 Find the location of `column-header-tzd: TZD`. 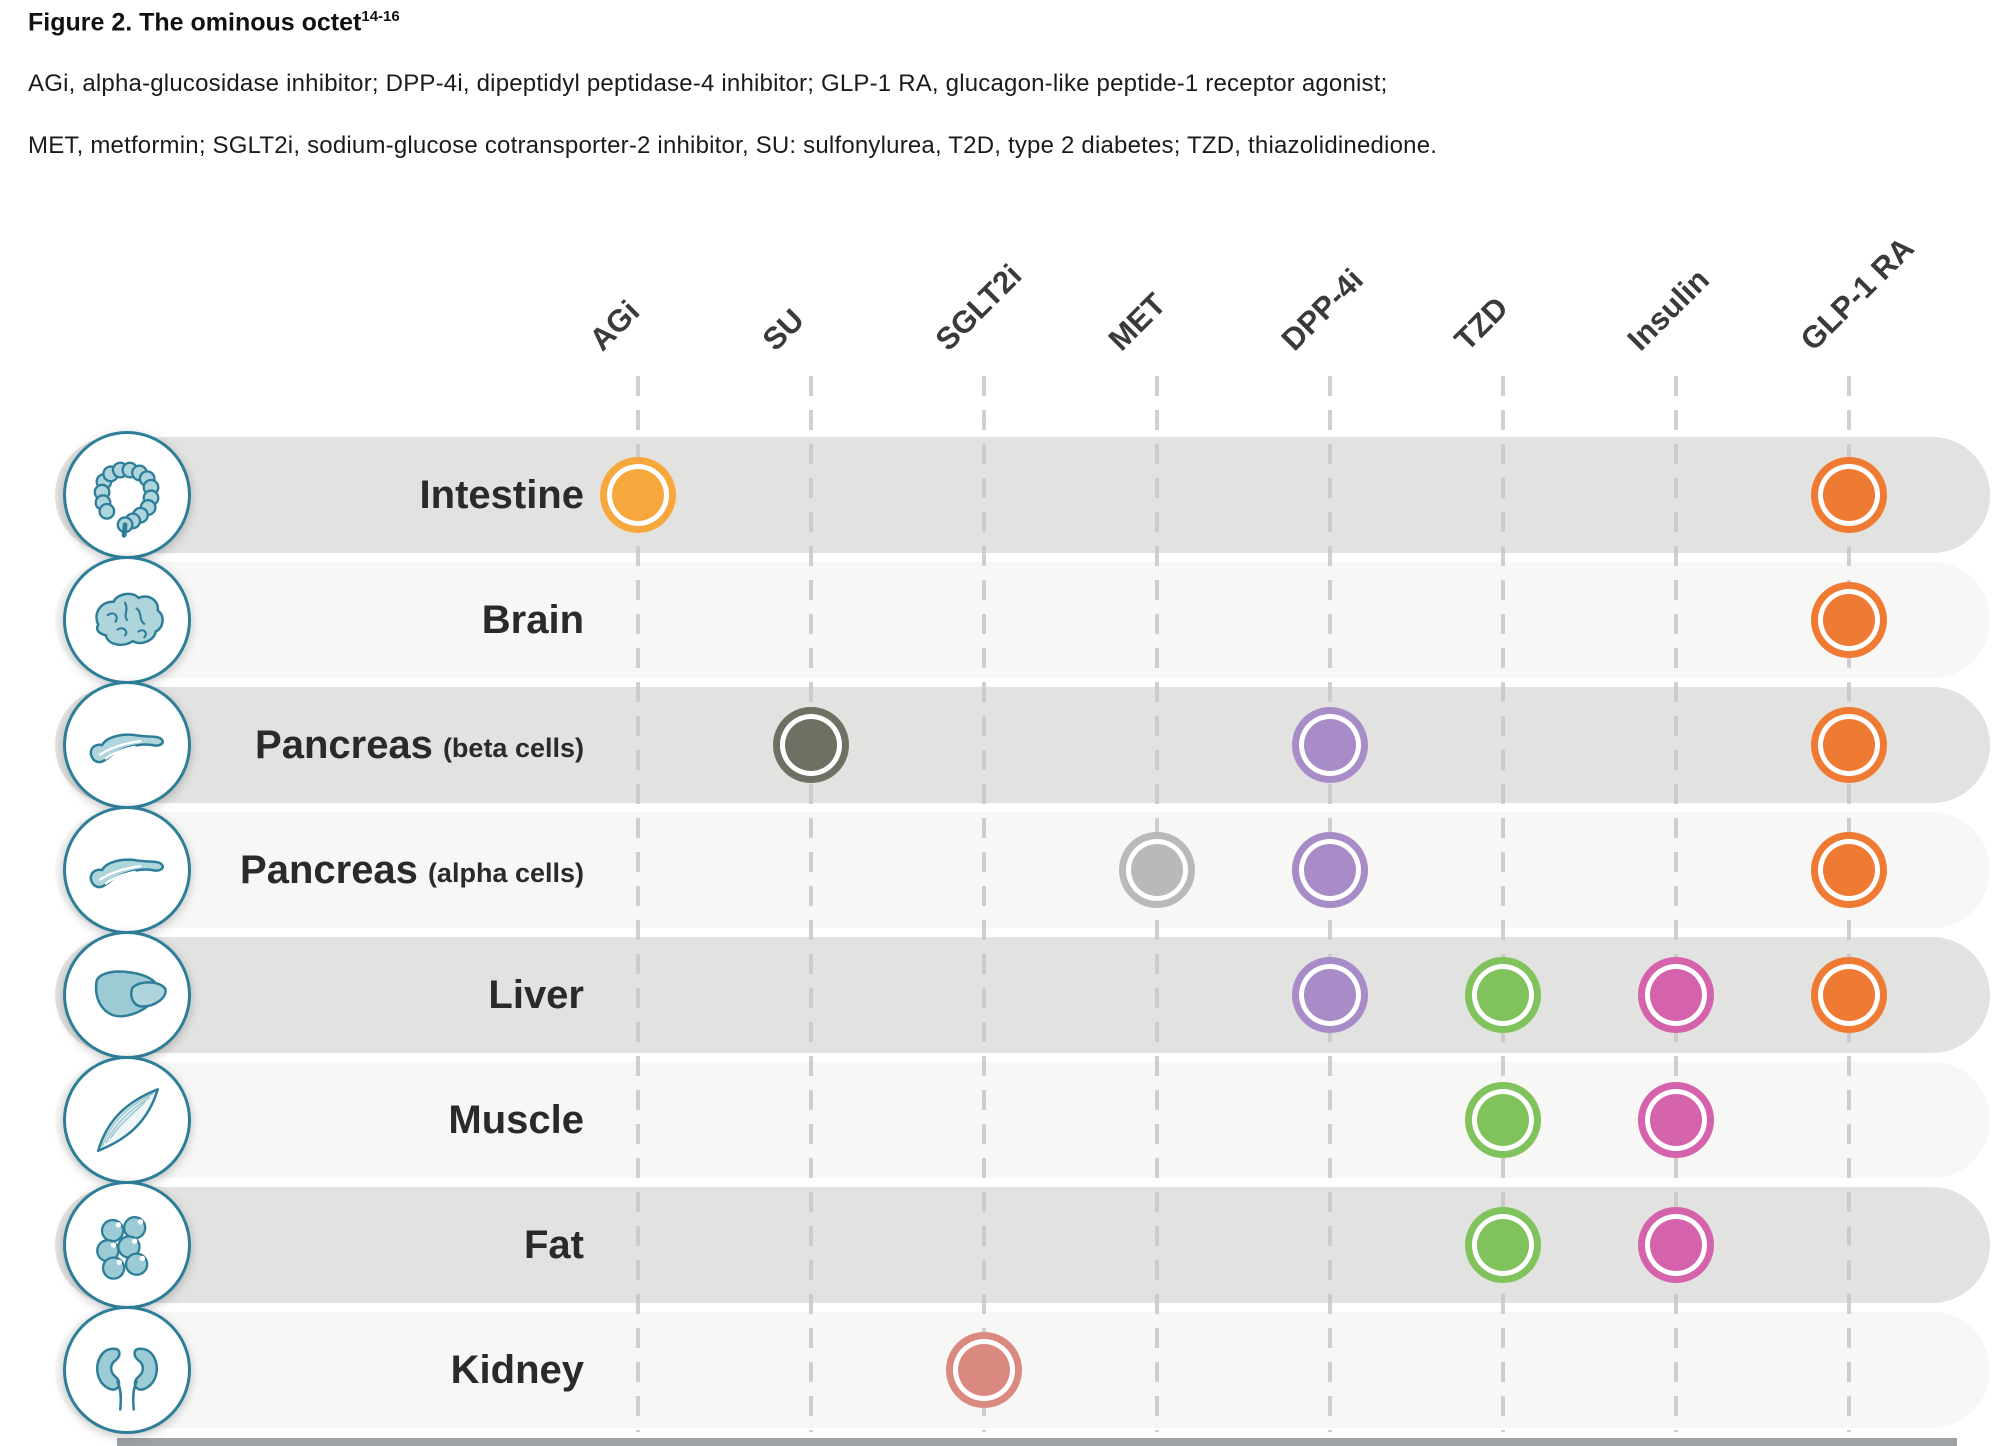

column-header-tzd: TZD is located at coordinates (1481, 323).